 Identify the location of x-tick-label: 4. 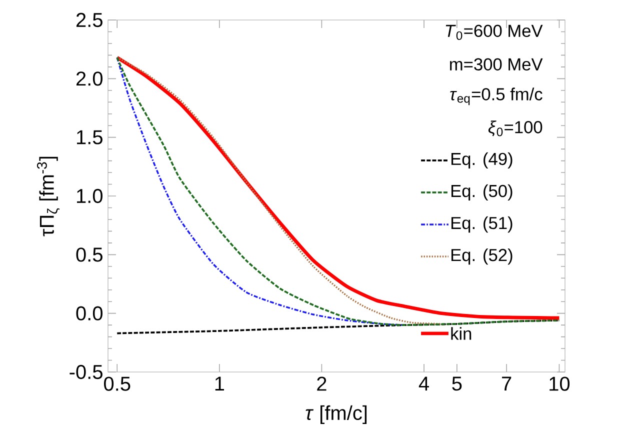
(423, 383).